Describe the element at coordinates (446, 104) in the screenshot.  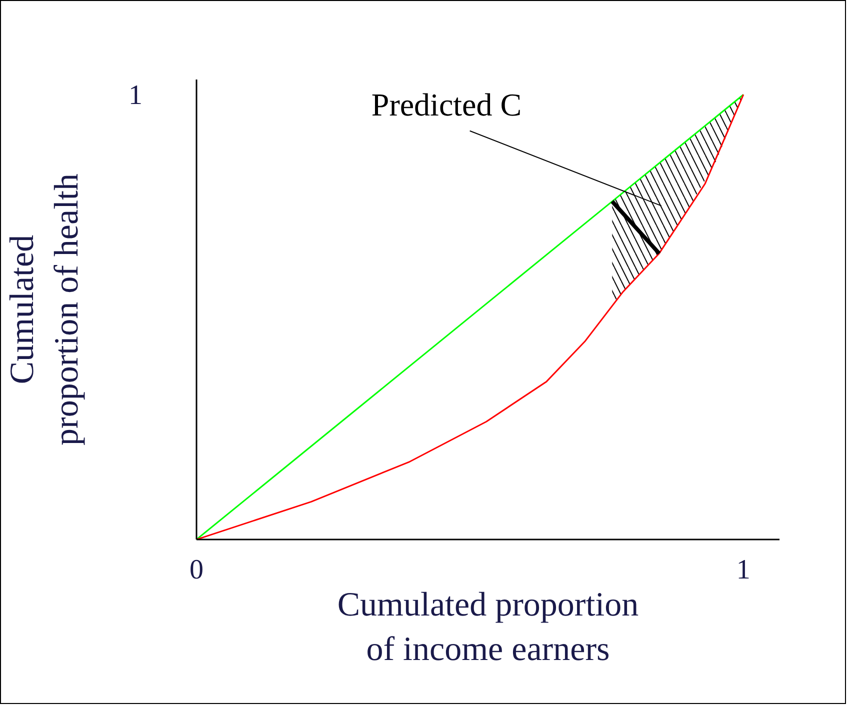
I see `annotation: Predicted C` at that location.